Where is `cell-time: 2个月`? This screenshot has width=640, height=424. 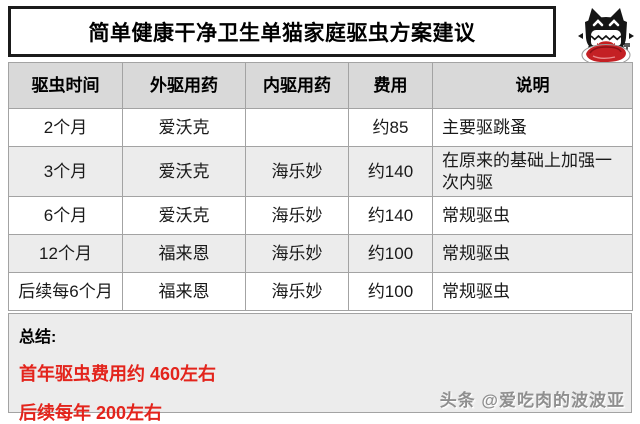 cell-time: 2个月 is located at coordinates (65, 127).